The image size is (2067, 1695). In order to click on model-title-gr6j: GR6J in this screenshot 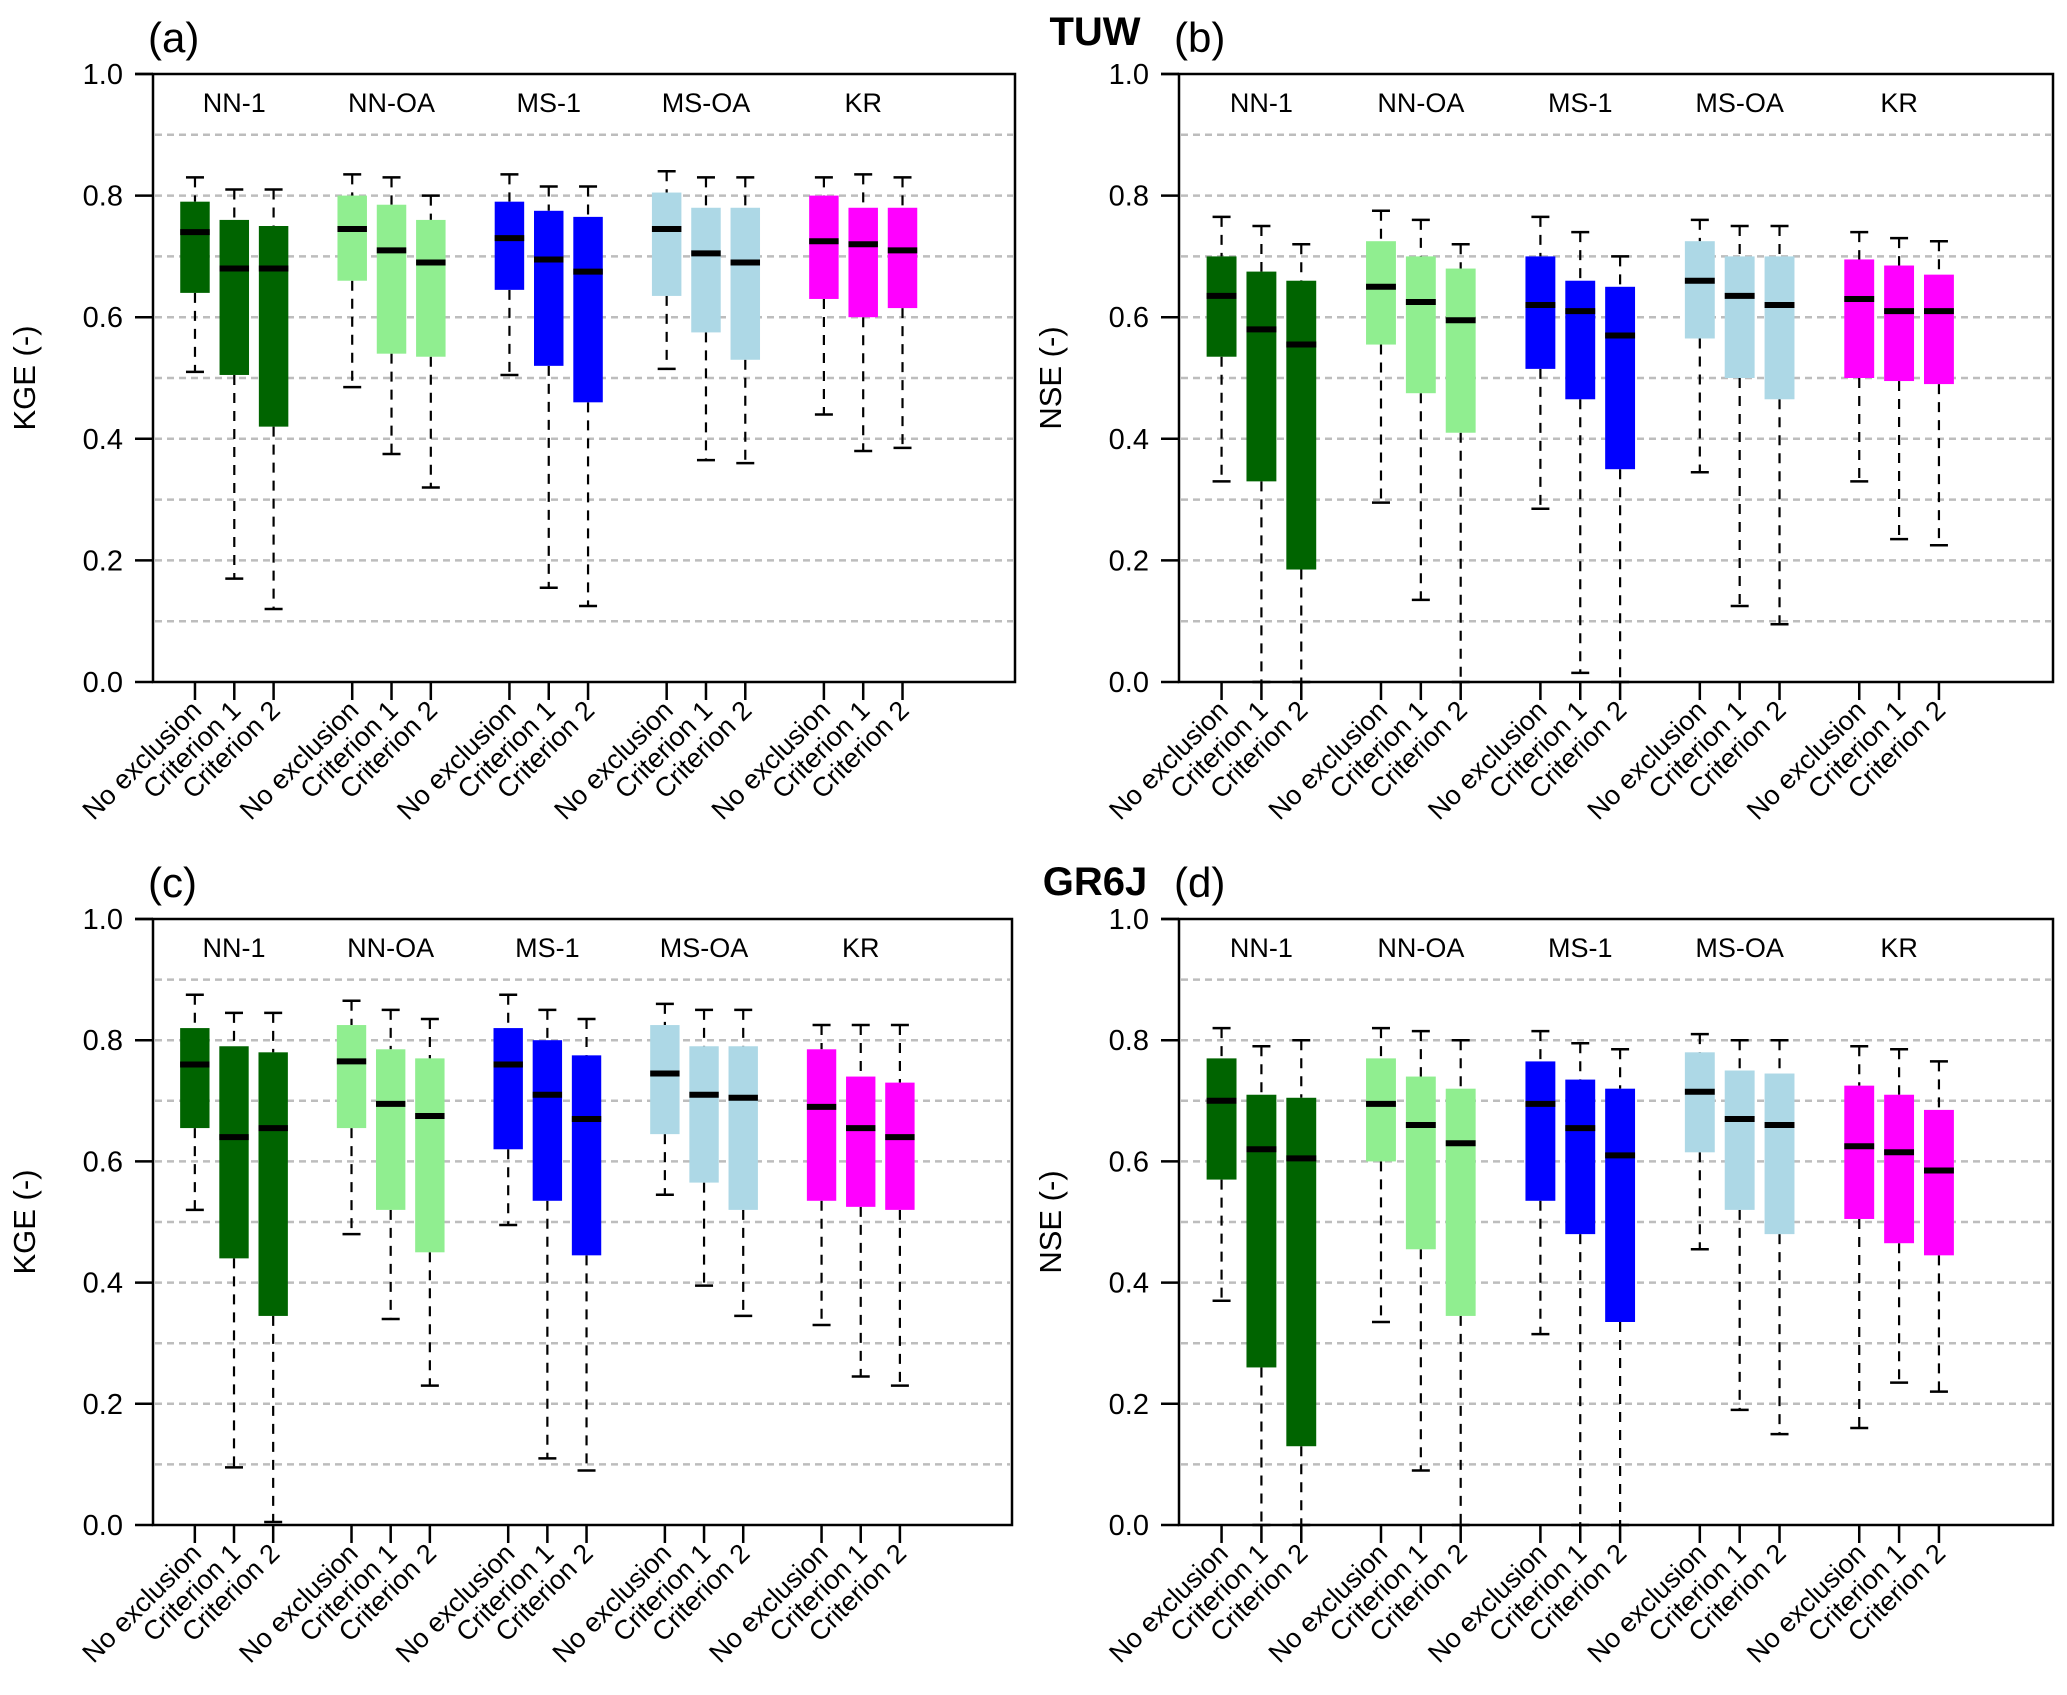, I will do `click(1095, 882)`.